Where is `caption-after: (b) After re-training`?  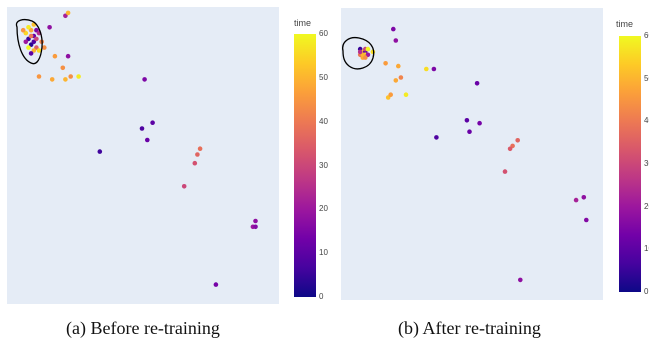
caption-after: (b) After re-training is located at coordinates (469, 328).